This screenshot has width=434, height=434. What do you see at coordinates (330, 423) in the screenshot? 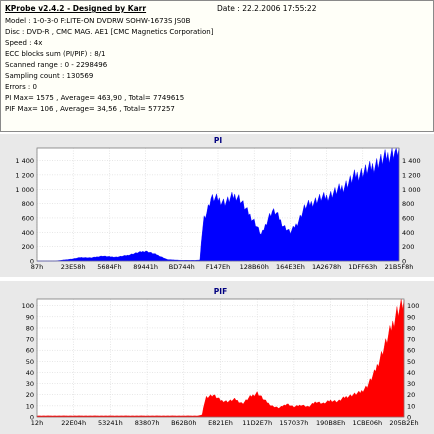
I see `x-tick-label: 190B8Eh` at bounding box center [330, 423].